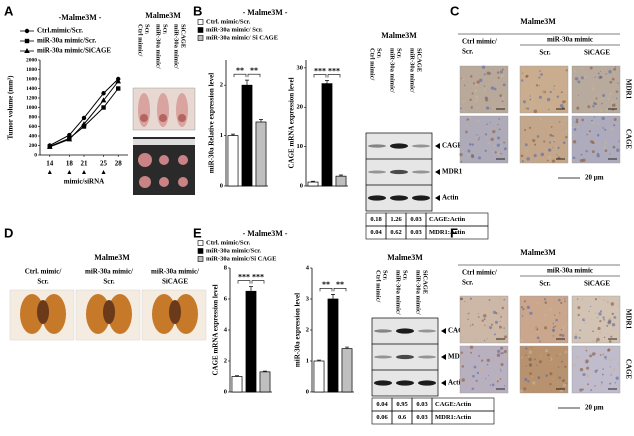  I want to click on error-bar, so click(233, 134).